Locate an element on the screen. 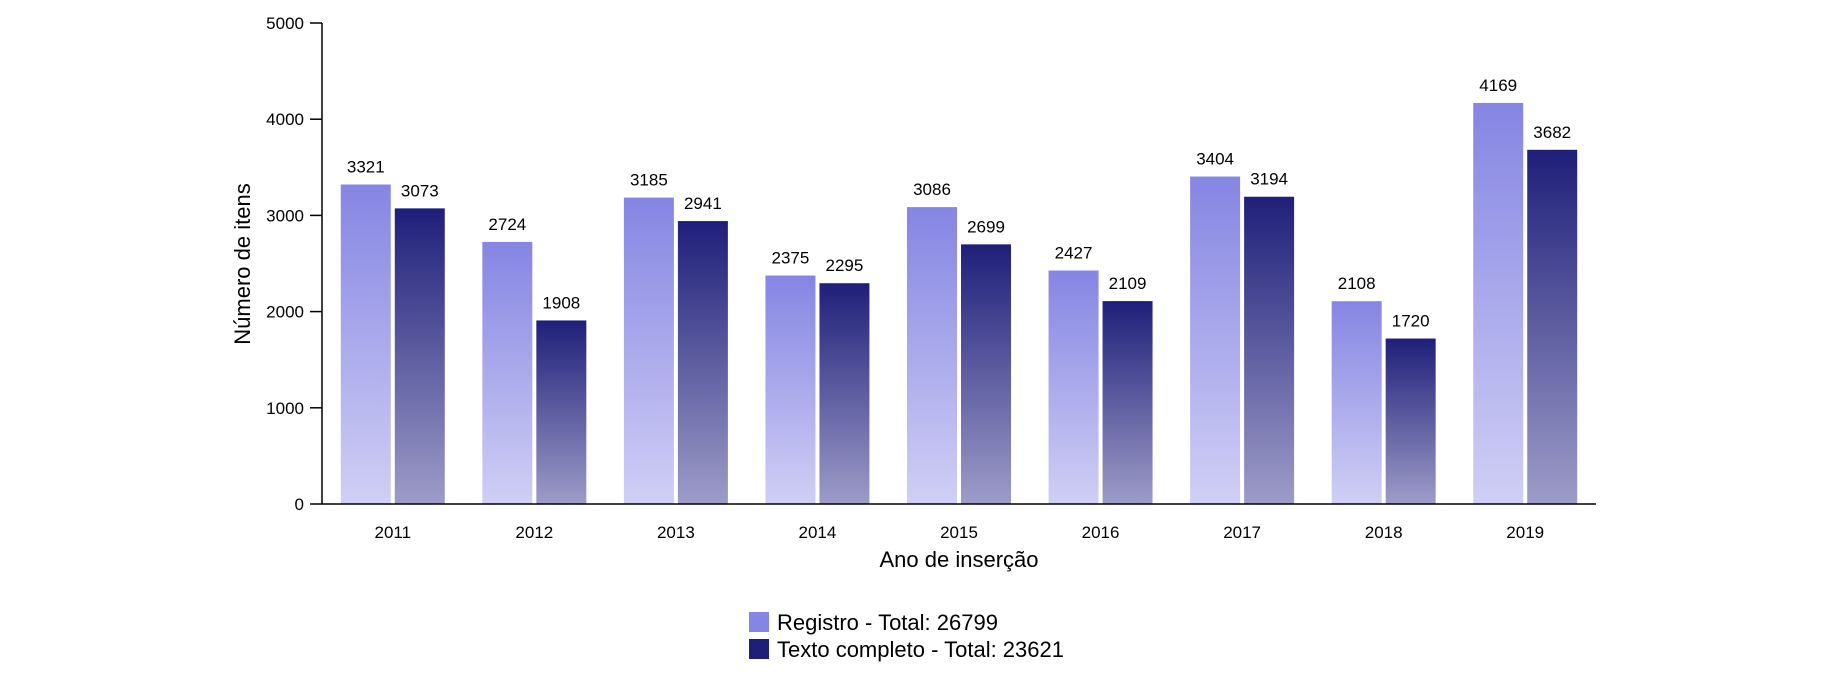 The height and width of the screenshot is (675, 1828). data-label-texto-completo-2013: 2941 is located at coordinates (703, 203).